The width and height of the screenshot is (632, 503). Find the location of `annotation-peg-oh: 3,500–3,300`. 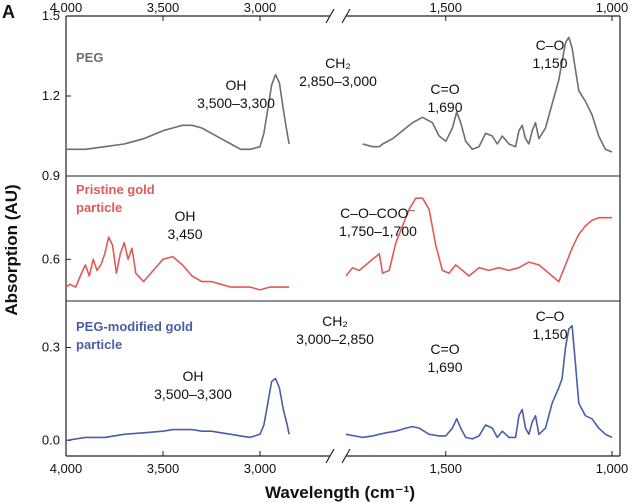

annotation-peg-oh: 3,500–3,300 is located at coordinates (236, 103).